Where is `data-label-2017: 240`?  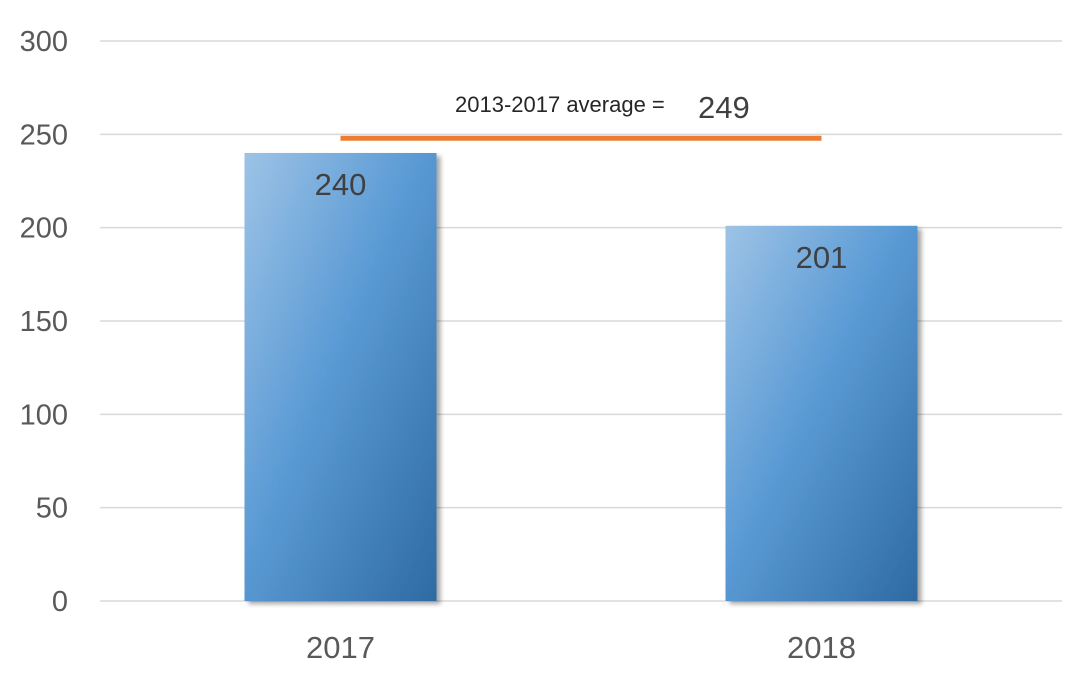 data-label-2017: 240 is located at coordinates (341, 184).